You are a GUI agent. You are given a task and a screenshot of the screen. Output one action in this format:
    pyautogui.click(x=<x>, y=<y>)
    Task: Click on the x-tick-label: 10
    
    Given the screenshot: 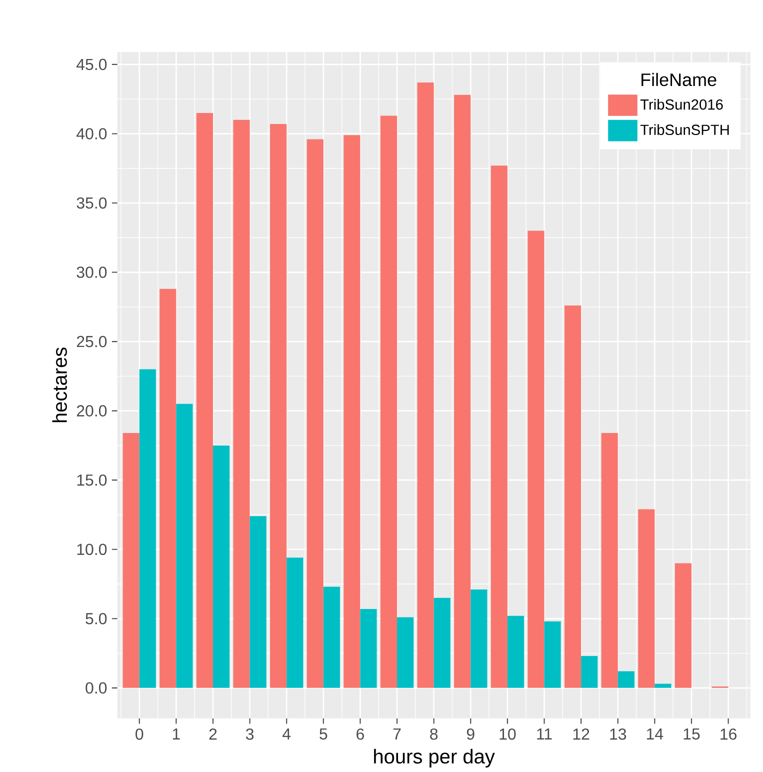 What is the action you would take?
    pyautogui.click(x=508, y=734)
    